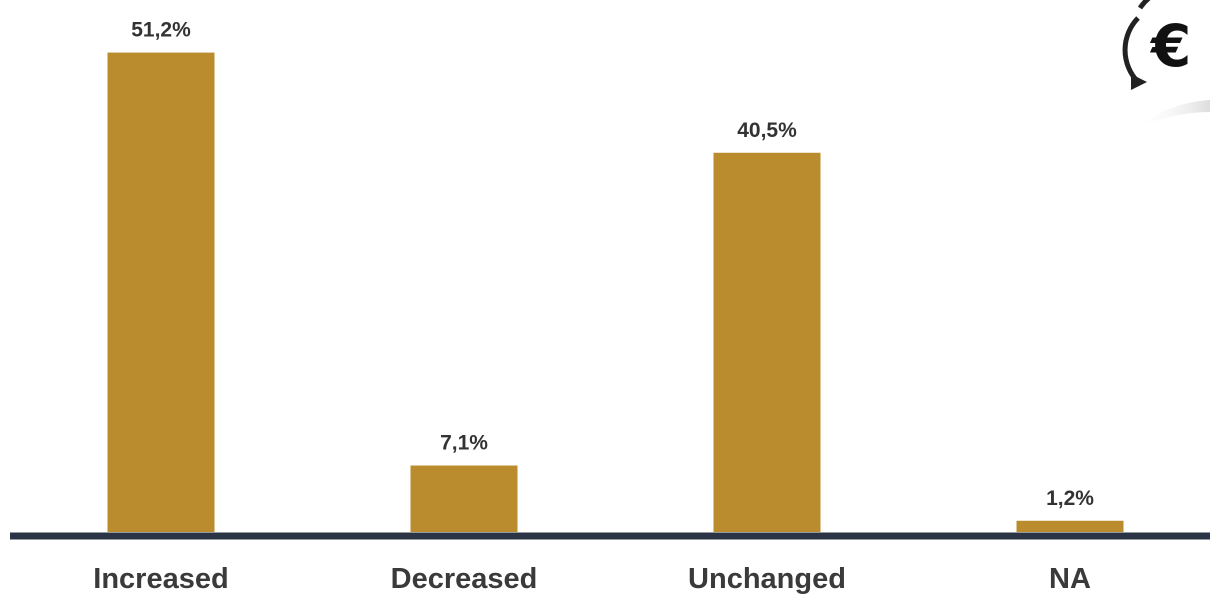 This screenshot has height=598, width=1210. Describe the element at coordinates (1070, 526) in the screenshot. I see `bar-na` at that location.